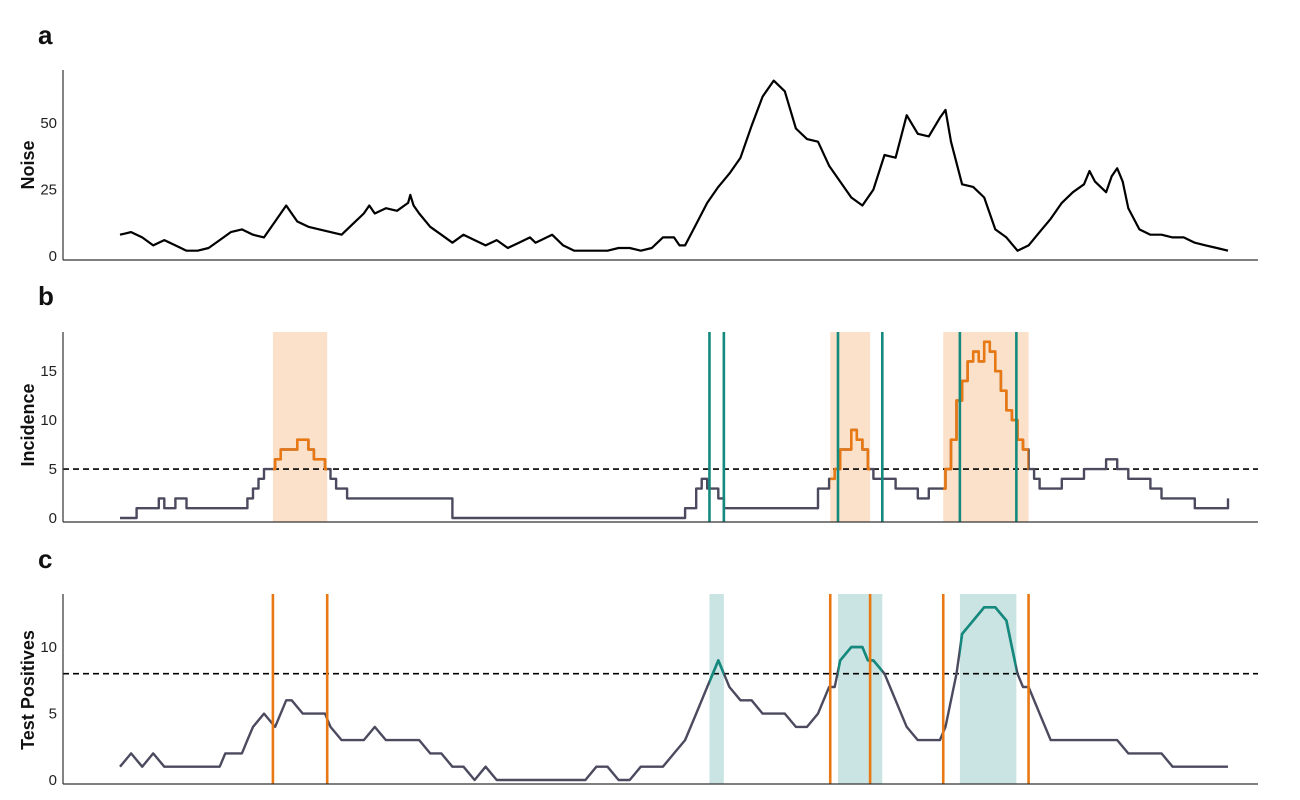 The height and width of the screenshot is (800, 1300). I want to click on y-tick-label: 50, so click(48, 123).